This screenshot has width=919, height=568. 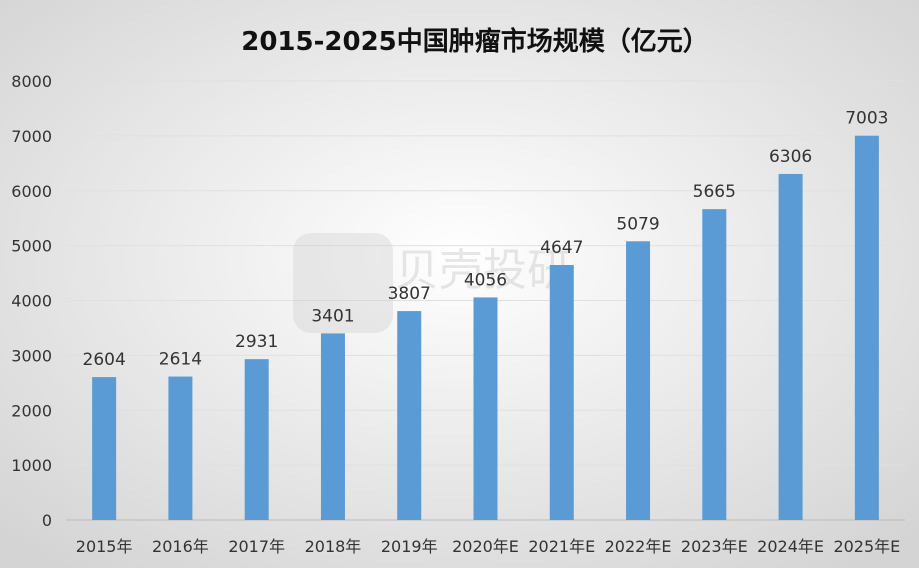 I want to click on data-label: 4056, so click(x=485, y=280).